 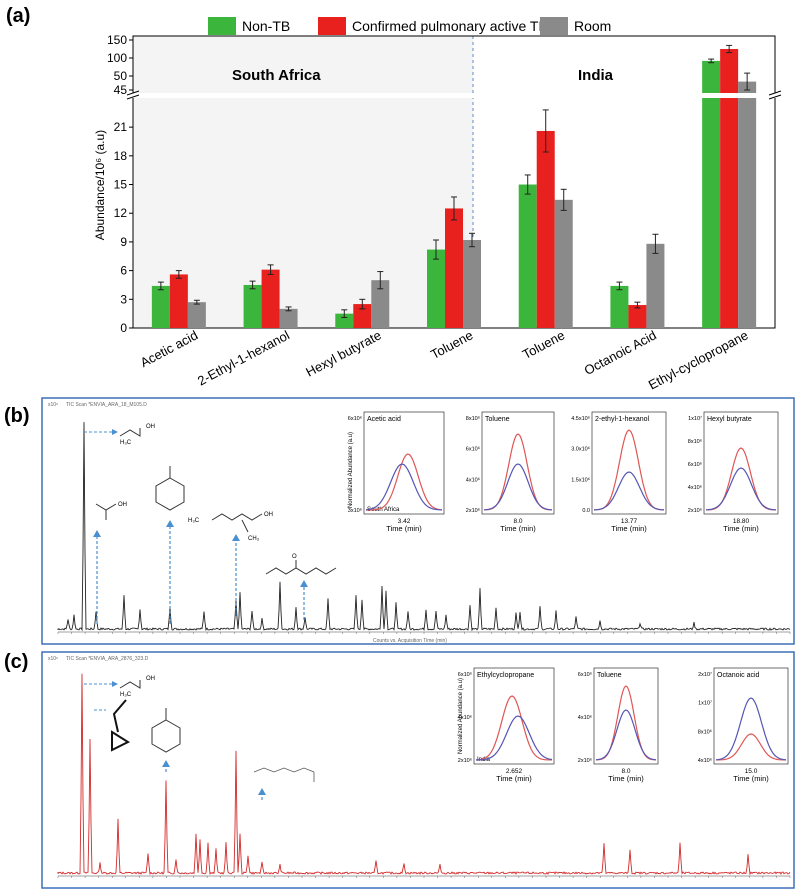 I want to click on c-inset-0-ytick-1: 4x10⁶, so click(x=465, y=717).